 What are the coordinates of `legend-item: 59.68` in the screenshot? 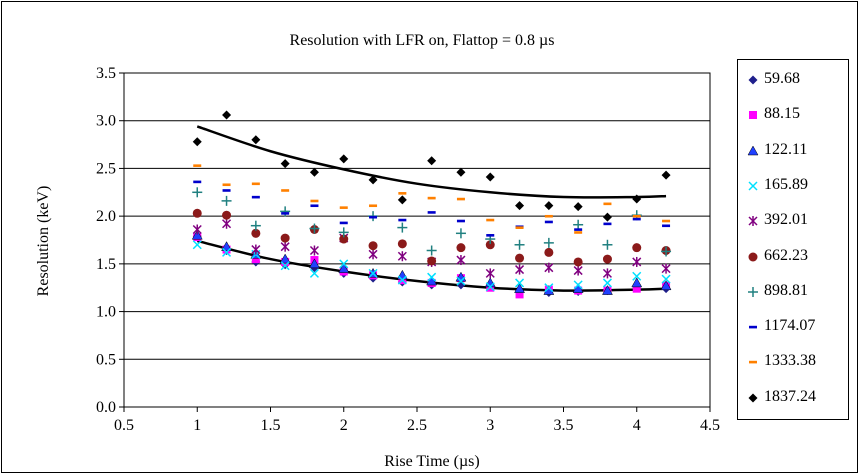 It's located at (796, 80).